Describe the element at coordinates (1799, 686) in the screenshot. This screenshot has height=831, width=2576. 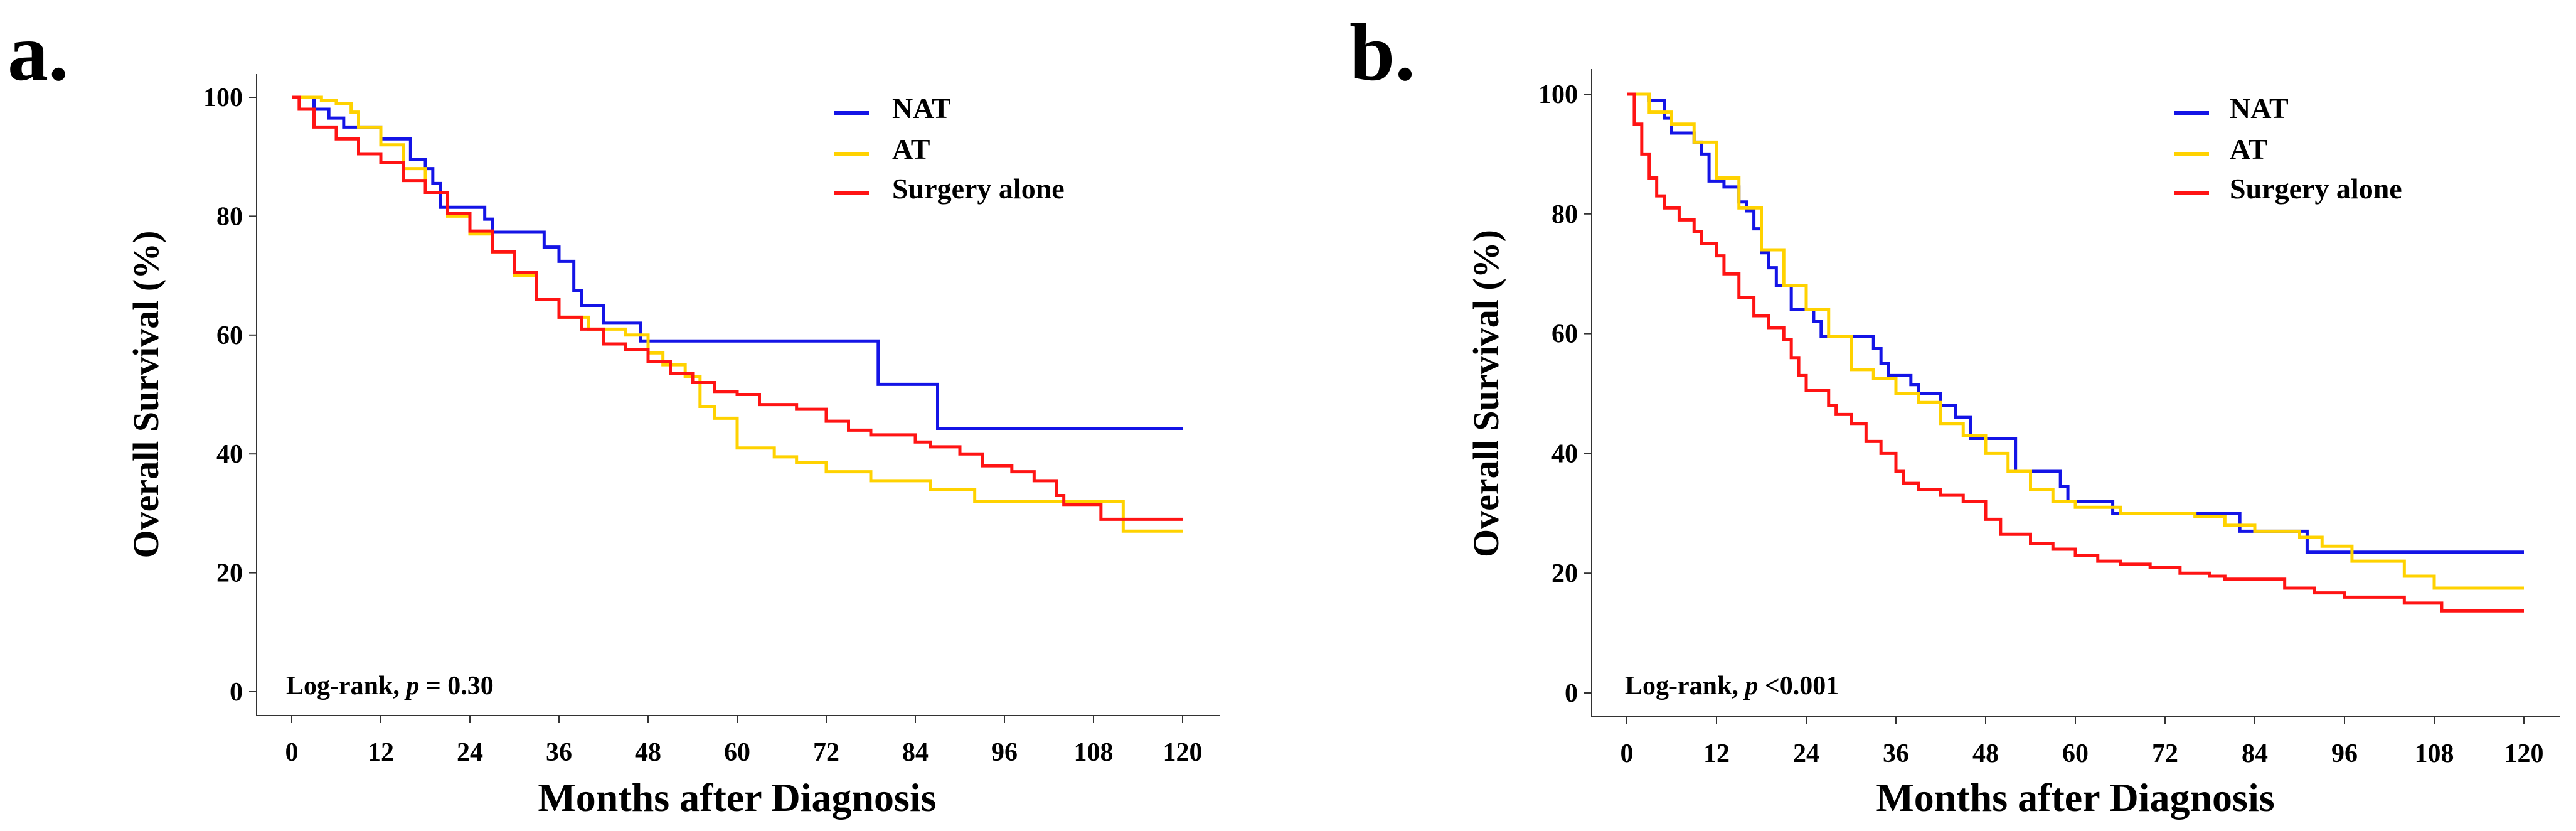
I see `annotation-value: <0.001` at that location.